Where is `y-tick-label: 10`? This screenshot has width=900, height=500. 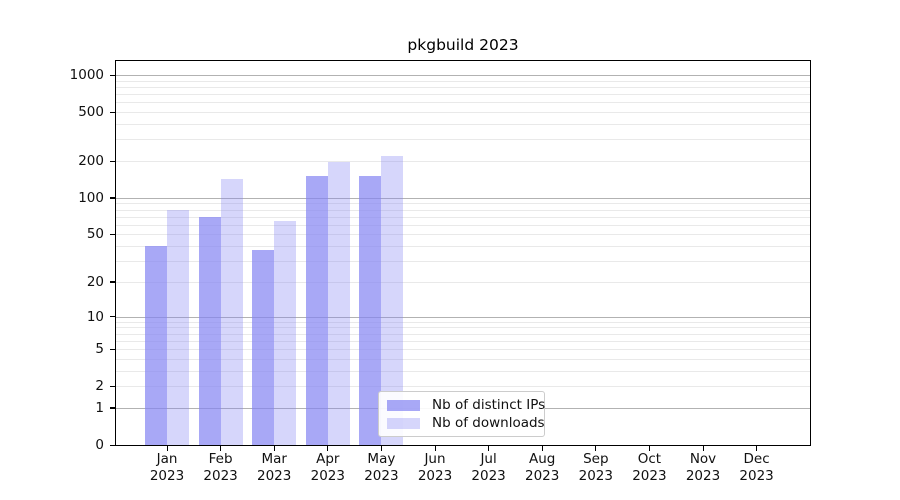 y-tick-label: 10 is located at coordinates (95, 316).